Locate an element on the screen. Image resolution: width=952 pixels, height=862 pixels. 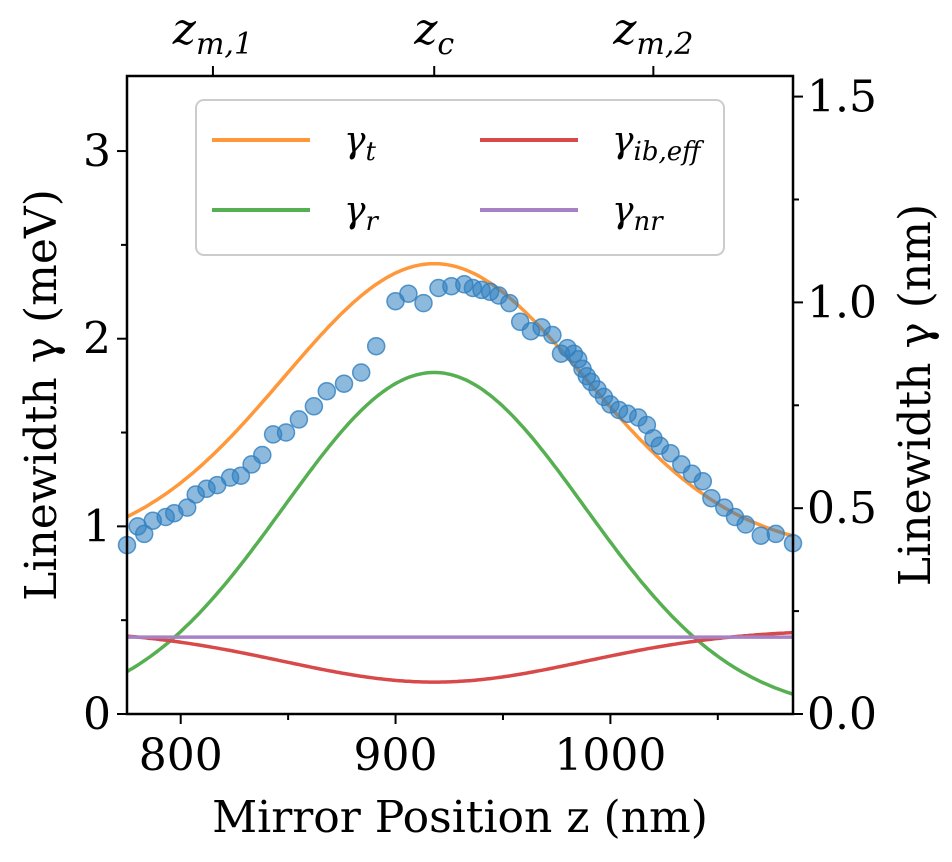
y-right-tick-label: 1.0 is located at coordinates (842, 302).